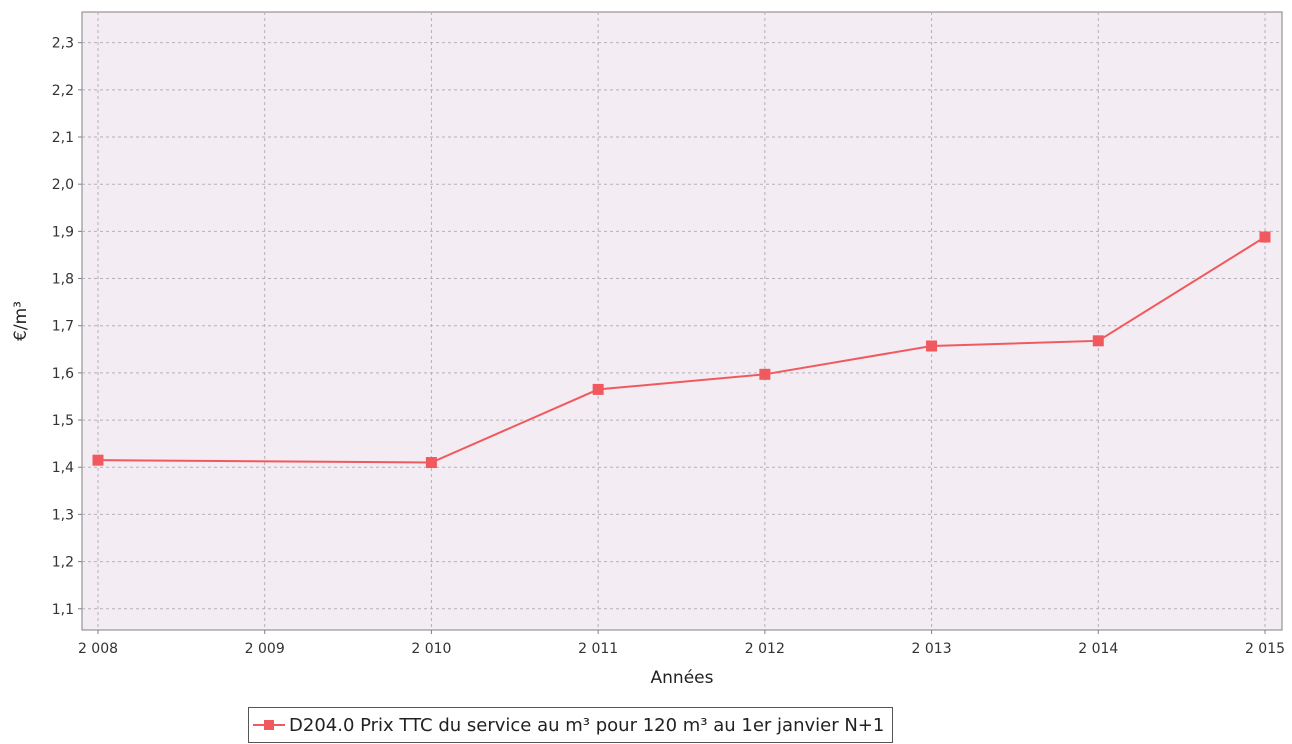  What do you see at coordinates (63, 185) in the screenshot?
I see `y-tick-label: 2,0` at bounding box center [63, 185].